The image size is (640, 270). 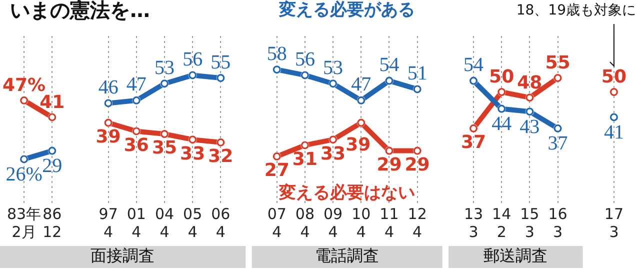 What do you see at coordinates (516, 256) in the screenshot?
I see `text: 郵送調査` at bounding box center [516, 256].